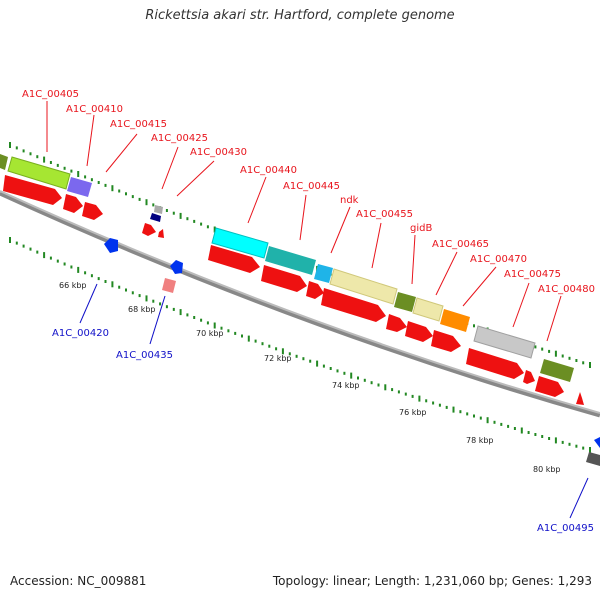 The width and height of the screenshot is (600, 600). I want to click on gene-label: A1C_00475, so click(532, 274).